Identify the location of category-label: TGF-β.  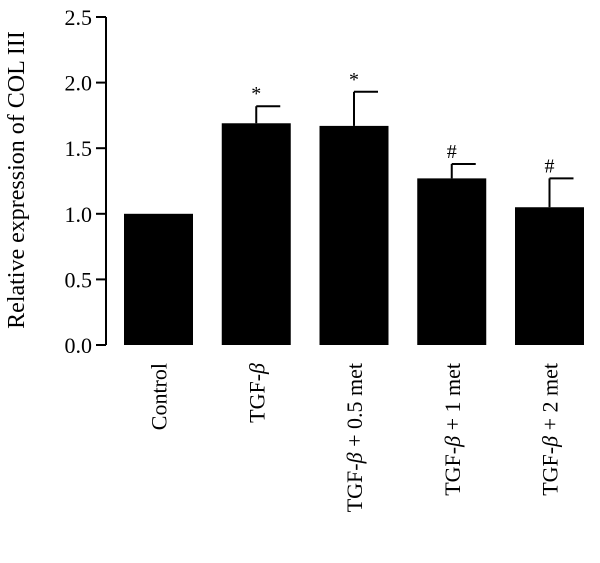
(256, 393).